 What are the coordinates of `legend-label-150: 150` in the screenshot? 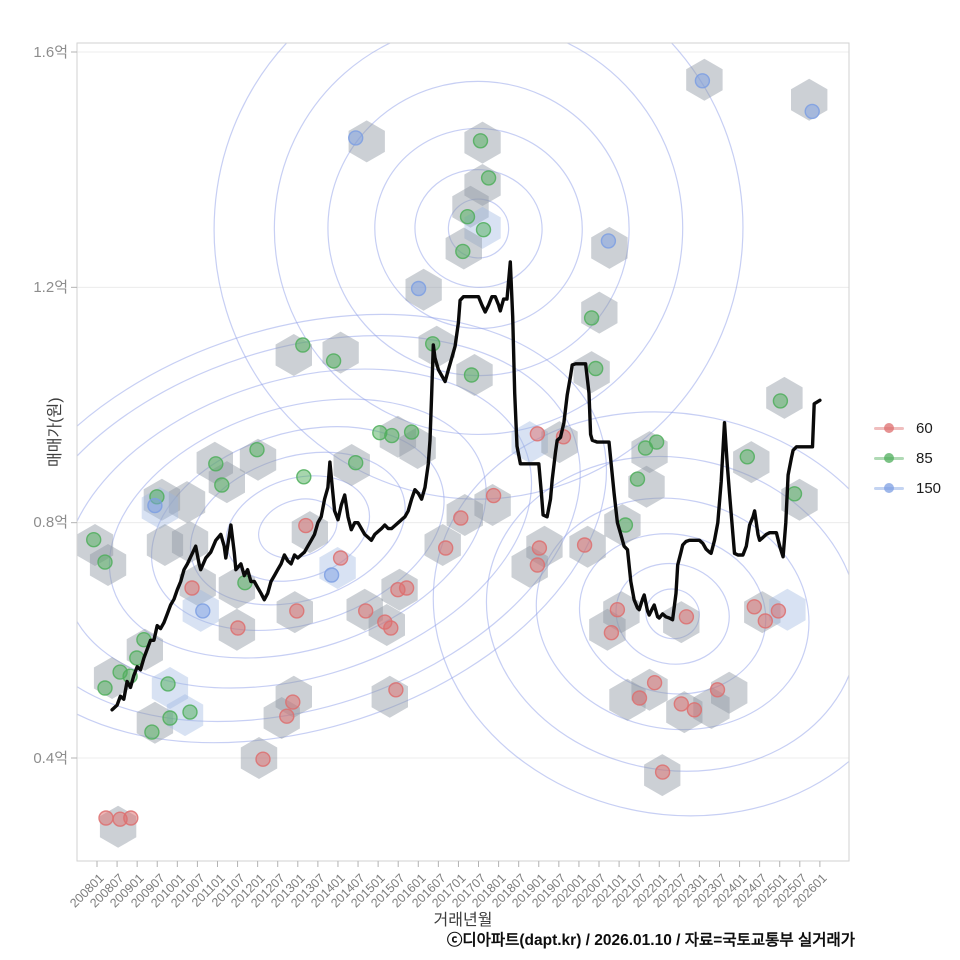 It's located at (929, 488).